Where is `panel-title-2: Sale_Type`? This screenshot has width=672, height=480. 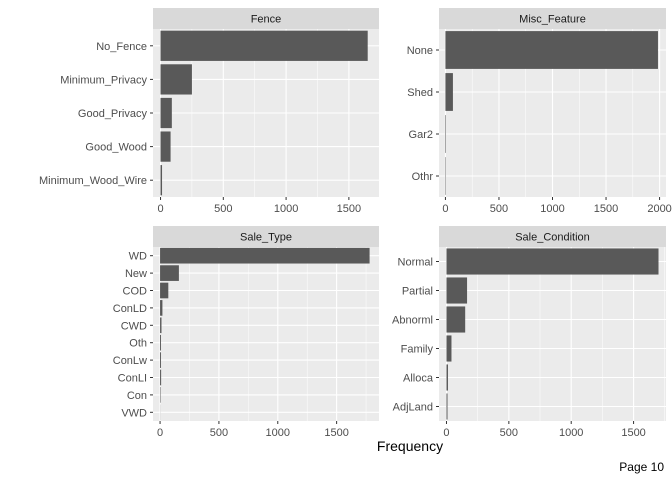 panel-title-2: Sale_Type is located at coordinates (266, 238).